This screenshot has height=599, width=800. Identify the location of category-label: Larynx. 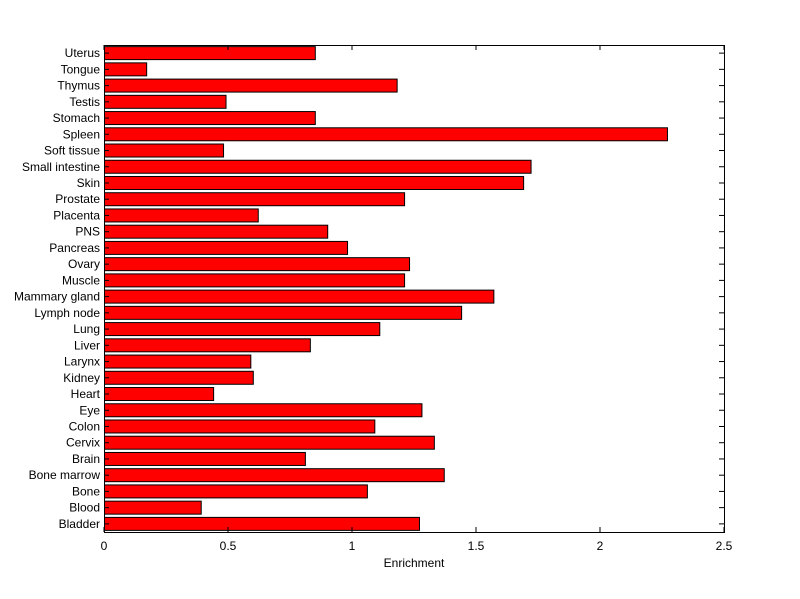
(82, 362).